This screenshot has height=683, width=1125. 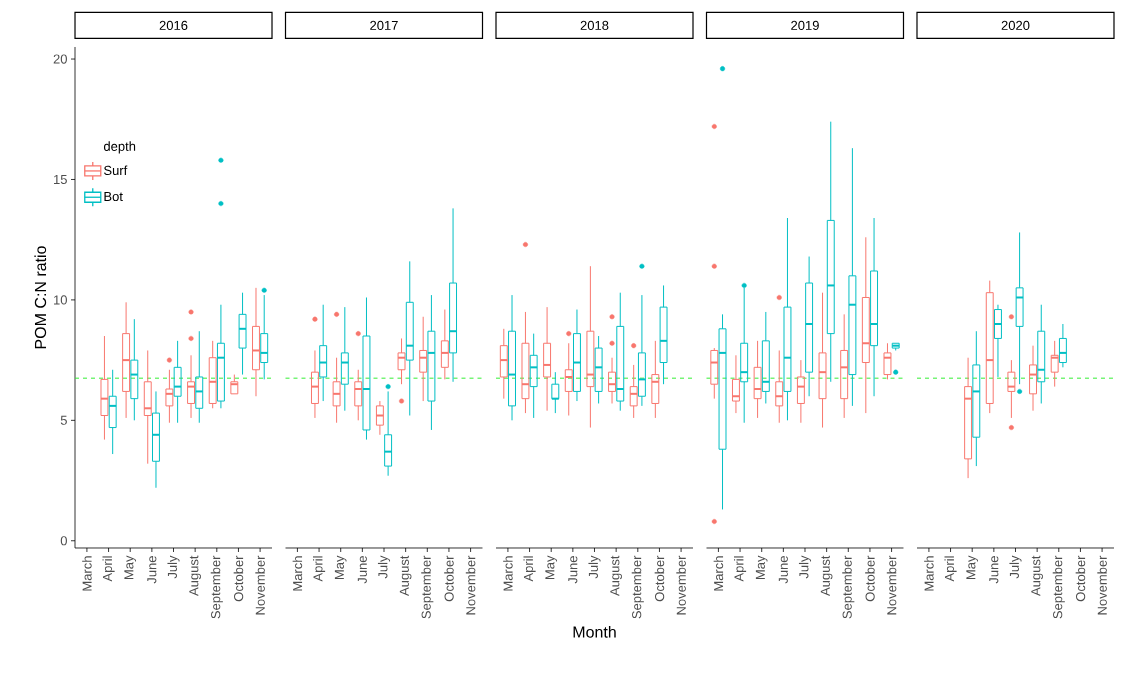 What do you see at coordinates (594, 631) in the screenshot?
I see `x-axis-title: Month` at bounding box center [594, 631].